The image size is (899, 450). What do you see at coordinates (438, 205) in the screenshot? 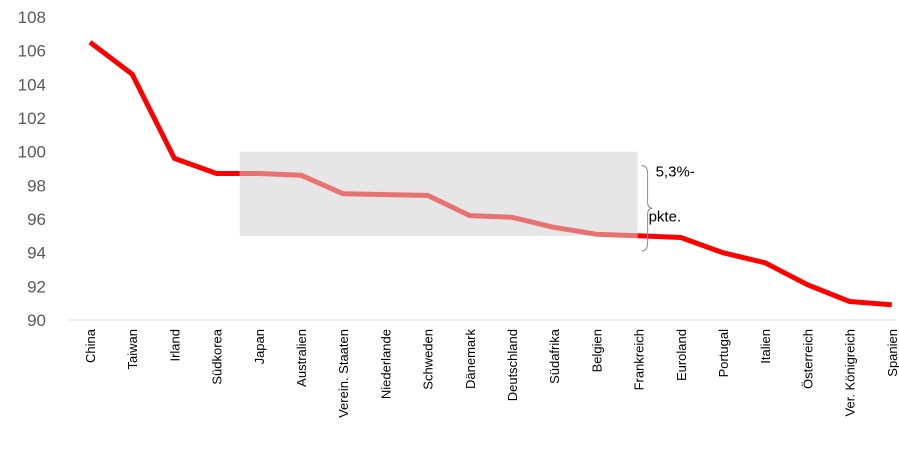
I see `series-line-highlight-segment` at bounding box center [438, 205].